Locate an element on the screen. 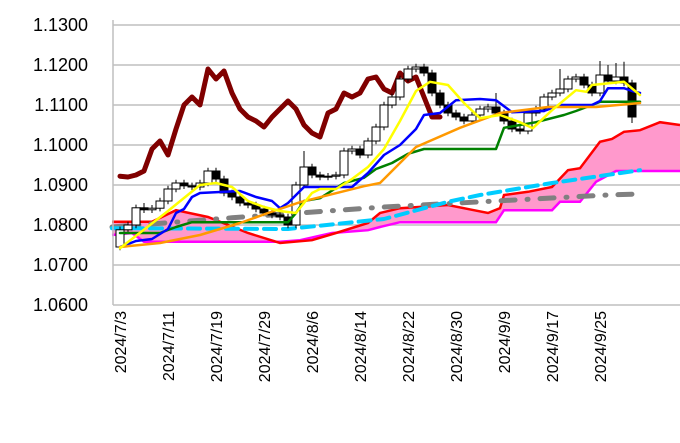 This screenshot has height=443, width=680. x-tick-label: 2024/7/3 is located at coordinates (121, 342).